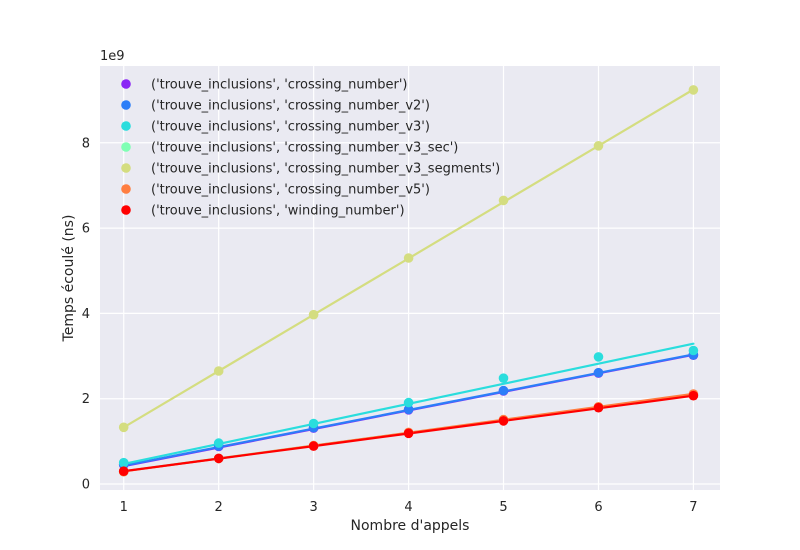 Image resolution: width=800 pixels, height=550 pixels. What do you see at coordinates (69, 279) in the screenshot?
I see `y-axis-label: Temps écoulé (ns)` at bounding box center [69, 279].